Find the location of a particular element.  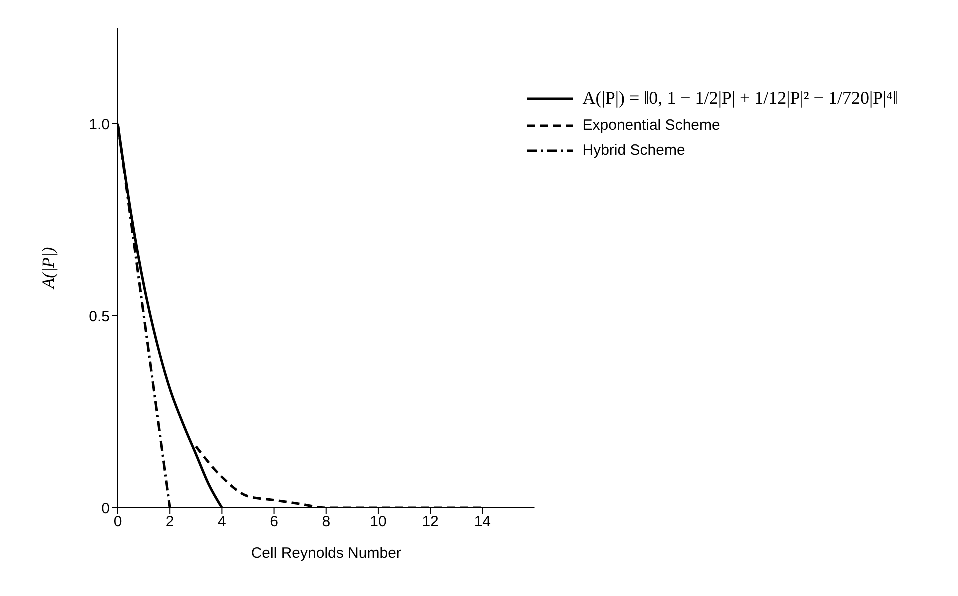

x-tick-label: 14 is located at coordinates (482, 522).